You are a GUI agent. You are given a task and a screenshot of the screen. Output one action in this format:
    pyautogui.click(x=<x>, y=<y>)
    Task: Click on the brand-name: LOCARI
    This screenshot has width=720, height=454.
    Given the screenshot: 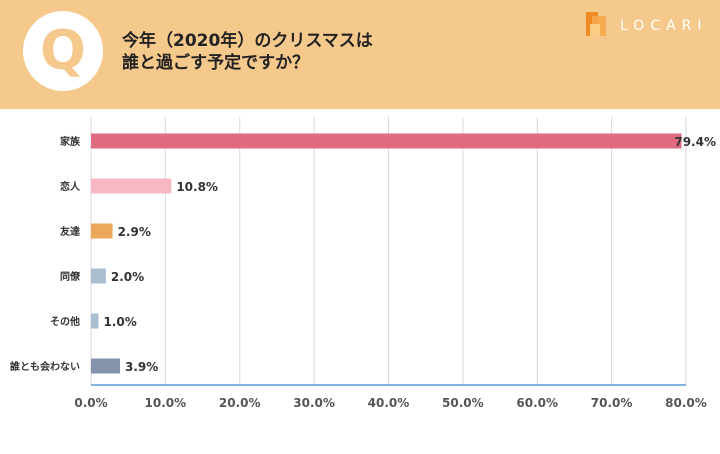 What is the action you would take?
    pyautogui.click(x=664, y=26)
    